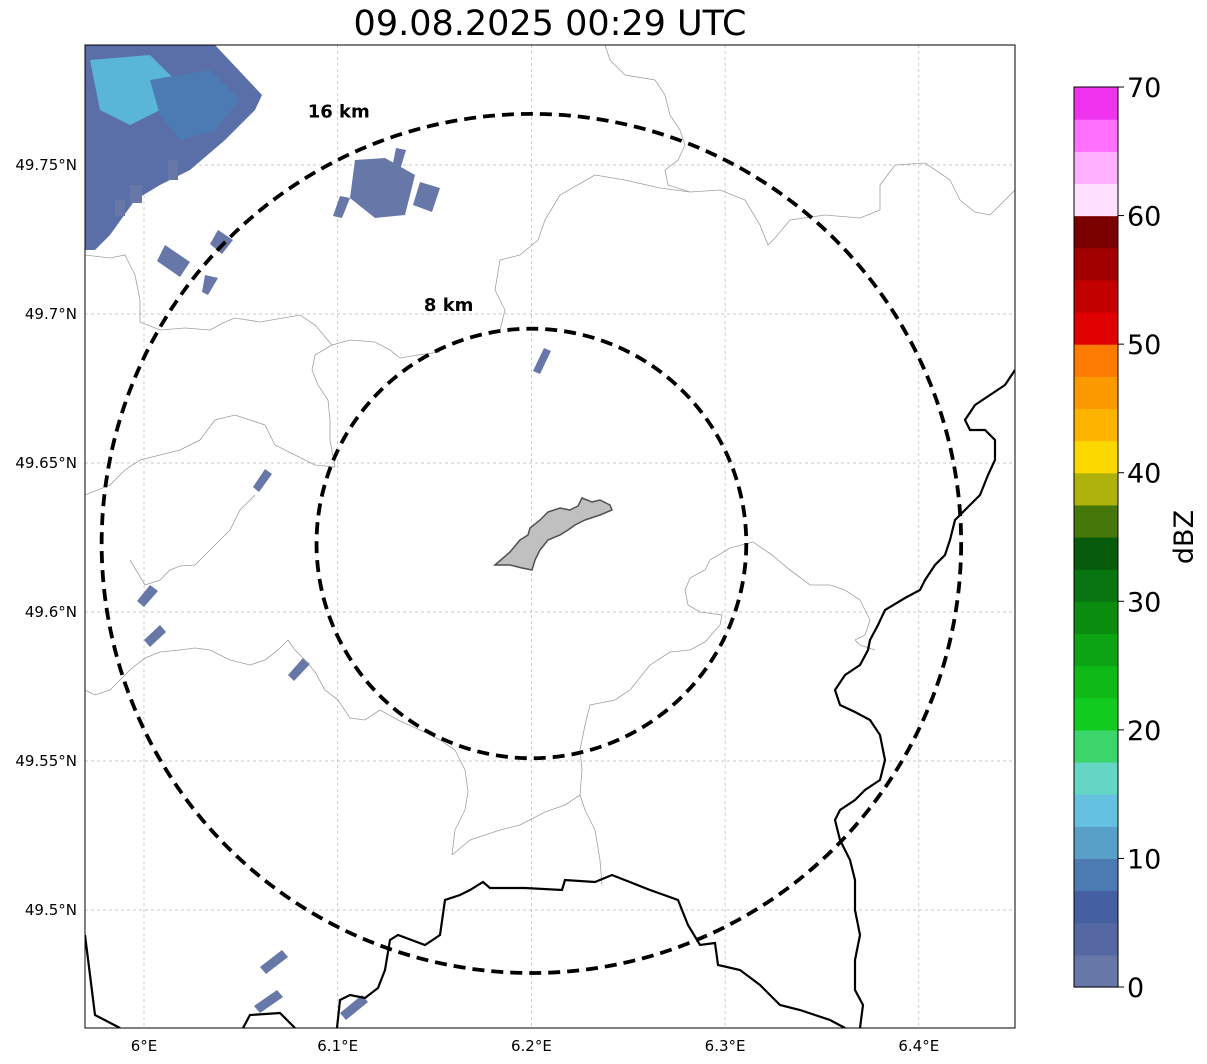  Describe the element at coordinates (1144, 602) in the screenshot. I see `colorbar-tick-label: 30` at that location.